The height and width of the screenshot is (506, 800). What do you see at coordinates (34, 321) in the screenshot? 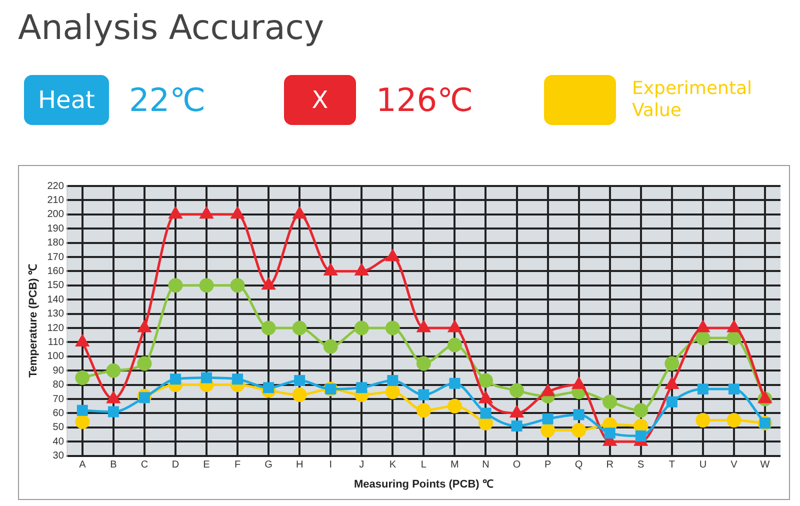
I see `y-axis-title: Temperature (PCB) ℃` at bounding box center [34, 321].